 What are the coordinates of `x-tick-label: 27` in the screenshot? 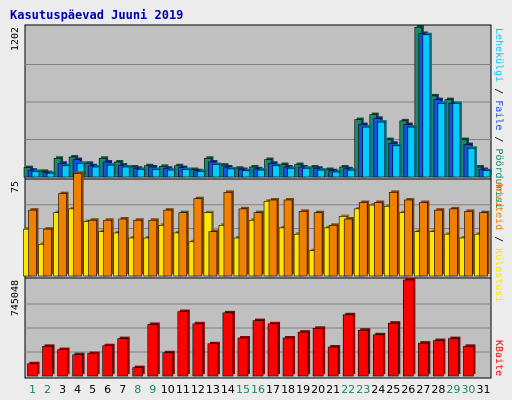 It's located at (423, 389).